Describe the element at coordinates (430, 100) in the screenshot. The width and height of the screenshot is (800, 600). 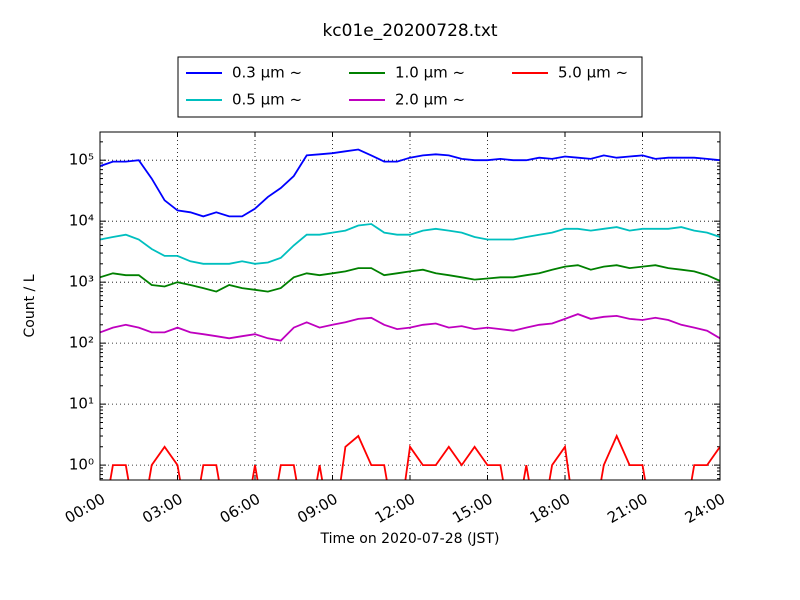
I see `legend-label: 2.0 μm ~` at that location.